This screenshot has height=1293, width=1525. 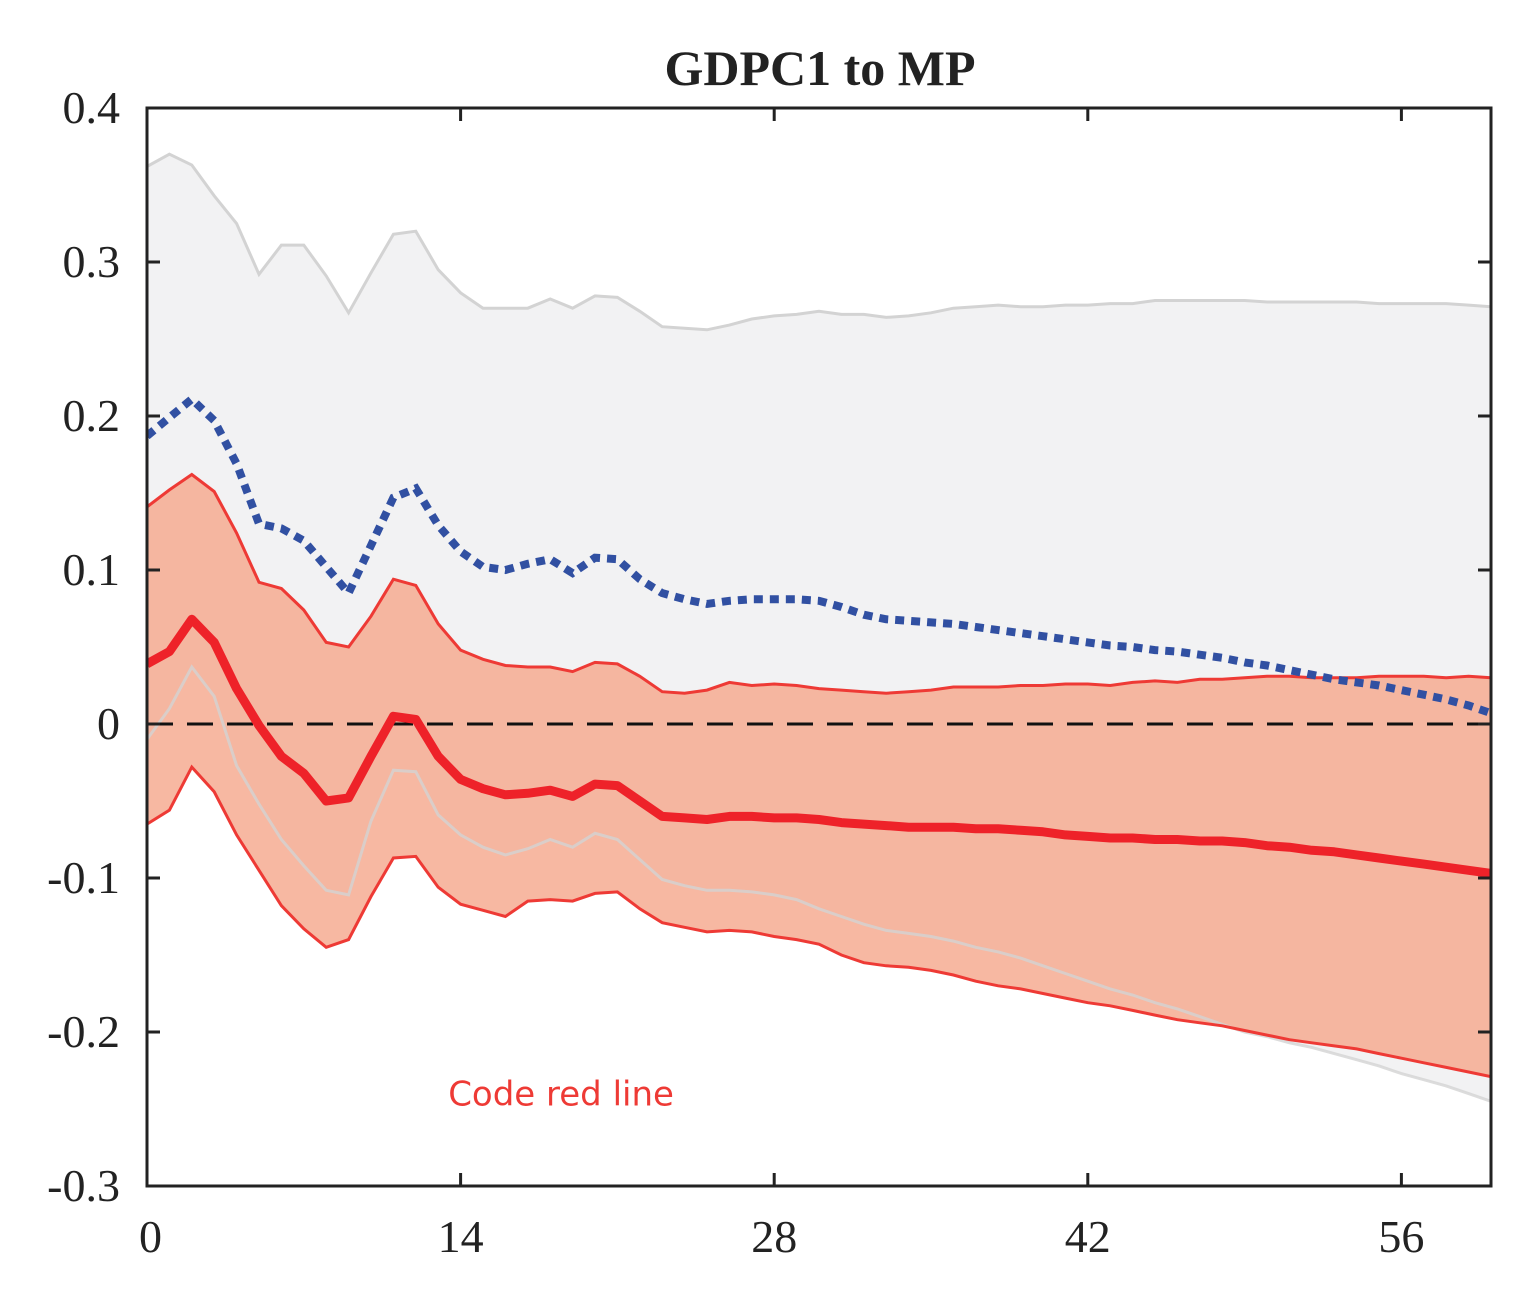 I want to click on y-tick-label: -0.2, so click(x=83, y=1031).